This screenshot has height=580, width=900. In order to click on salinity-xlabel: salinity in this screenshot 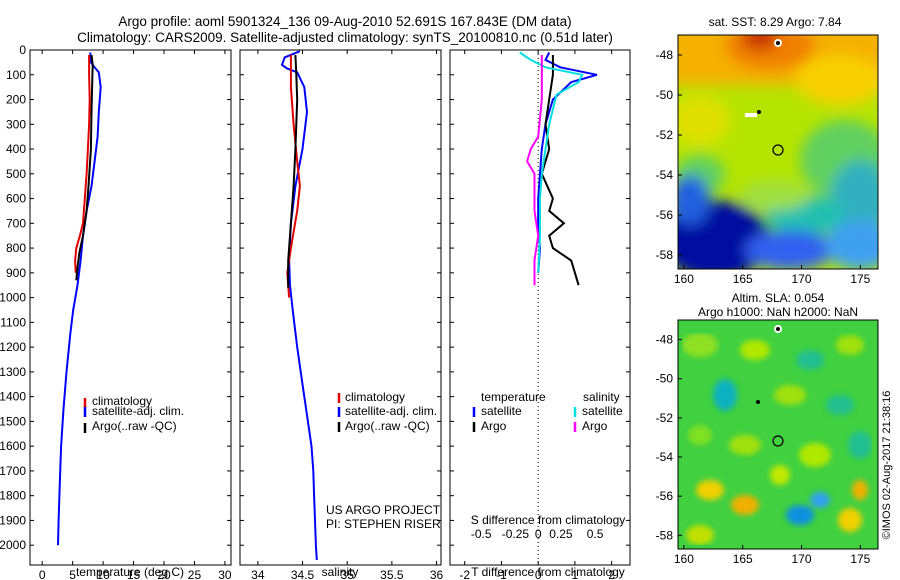, I will do `click(340, 572)`.